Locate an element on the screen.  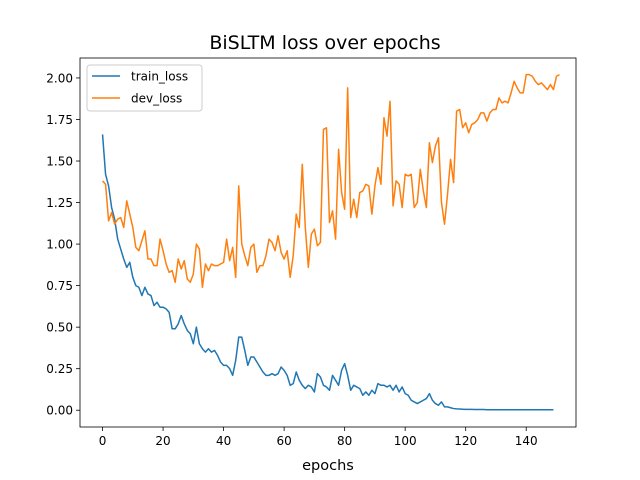
y-tick-label: 2.00 is located at coordinates (59, 78).